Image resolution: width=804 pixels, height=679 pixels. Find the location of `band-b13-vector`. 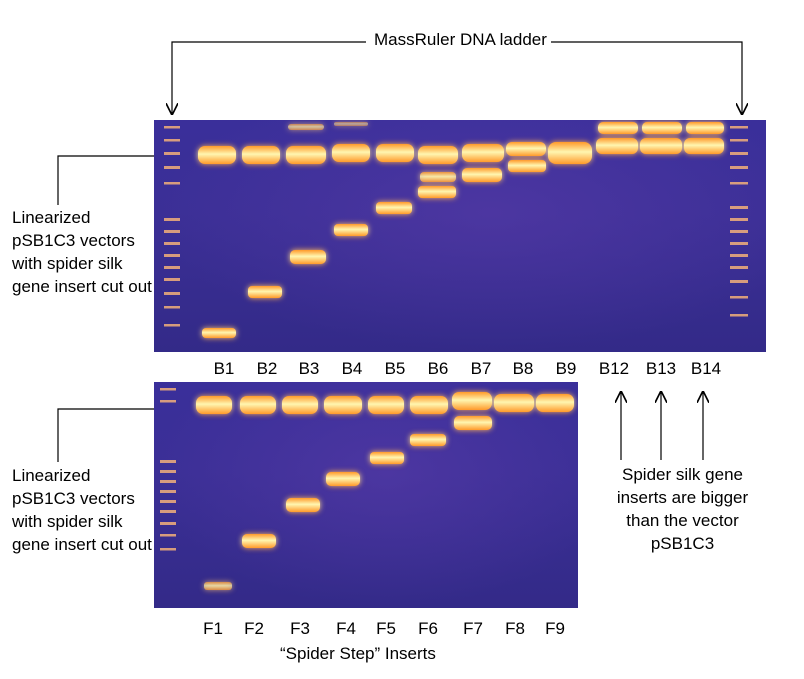

band-b13-vector is located at coordinates (661, 146).